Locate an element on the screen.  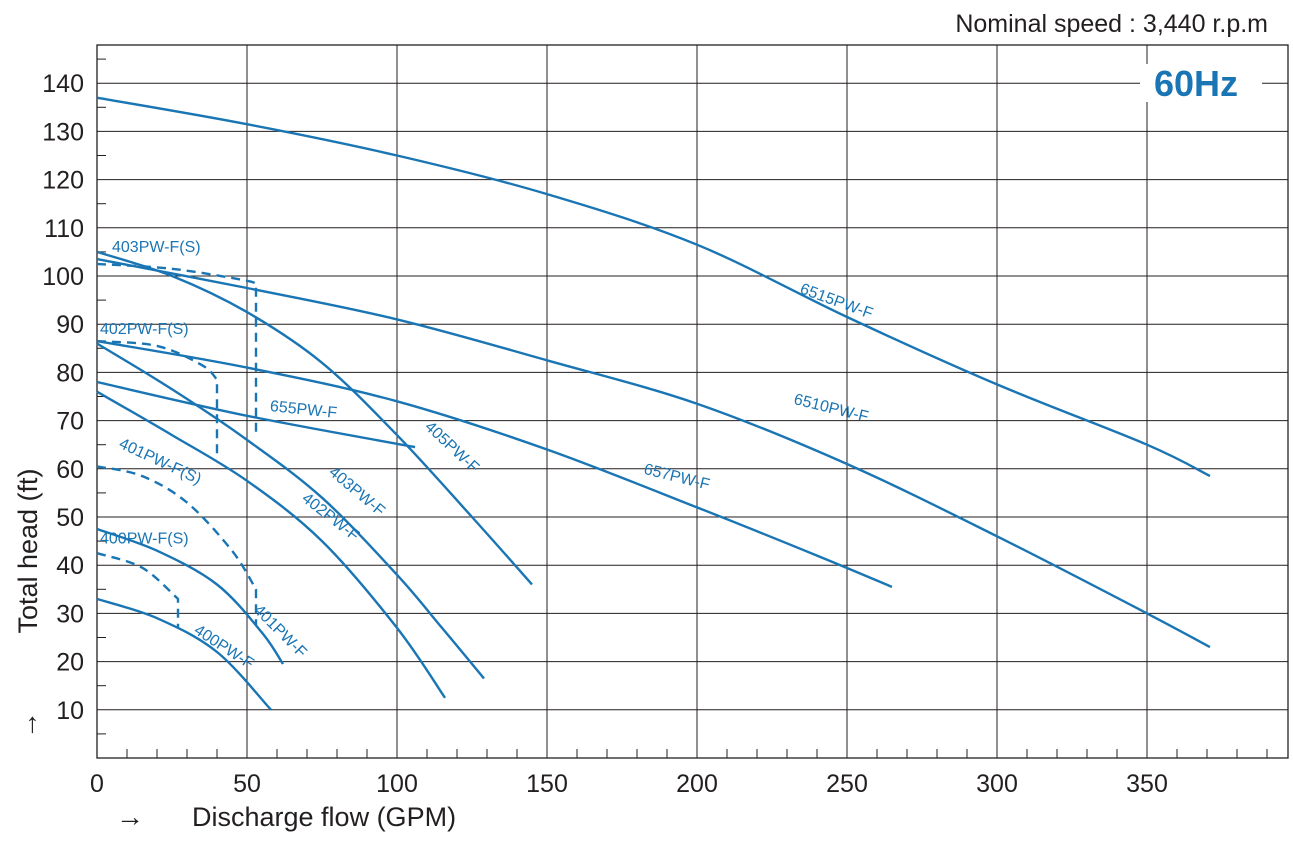
curve-label: 400PW-F(S) is located at coordinates (144, 539).